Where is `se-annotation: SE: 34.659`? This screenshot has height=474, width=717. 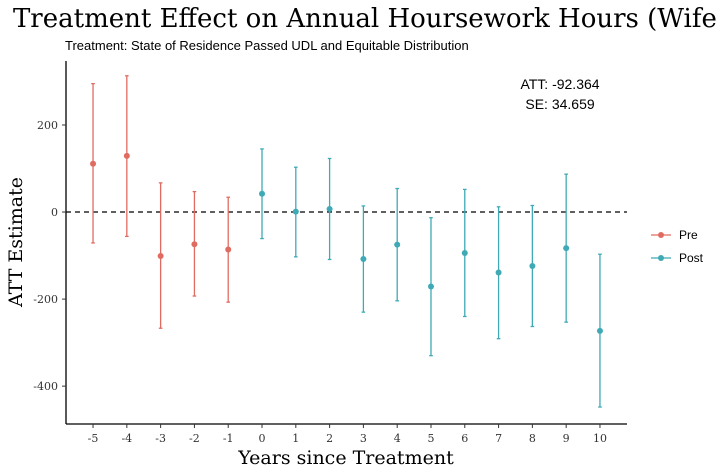 se-annotation: SE: 34.659 is located at coordinates (559, 104).